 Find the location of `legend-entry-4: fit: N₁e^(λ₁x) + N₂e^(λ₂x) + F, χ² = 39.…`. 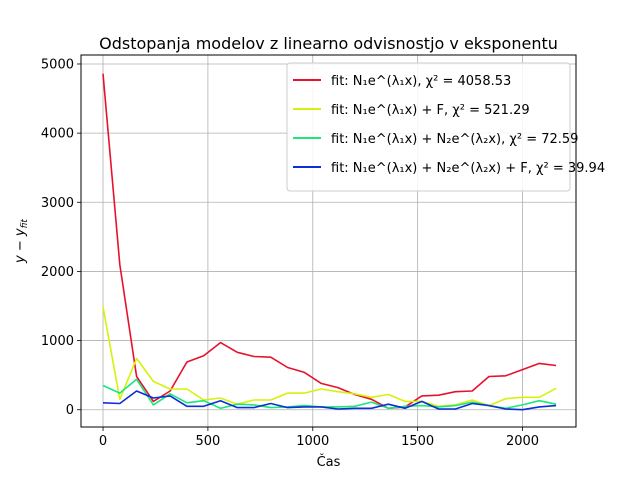

legend-entry-4: fit: N₁e^(λ₁x) + N₂e^(λ₂x) + F, χ² = 39.… is located at coordinates (468, 168).